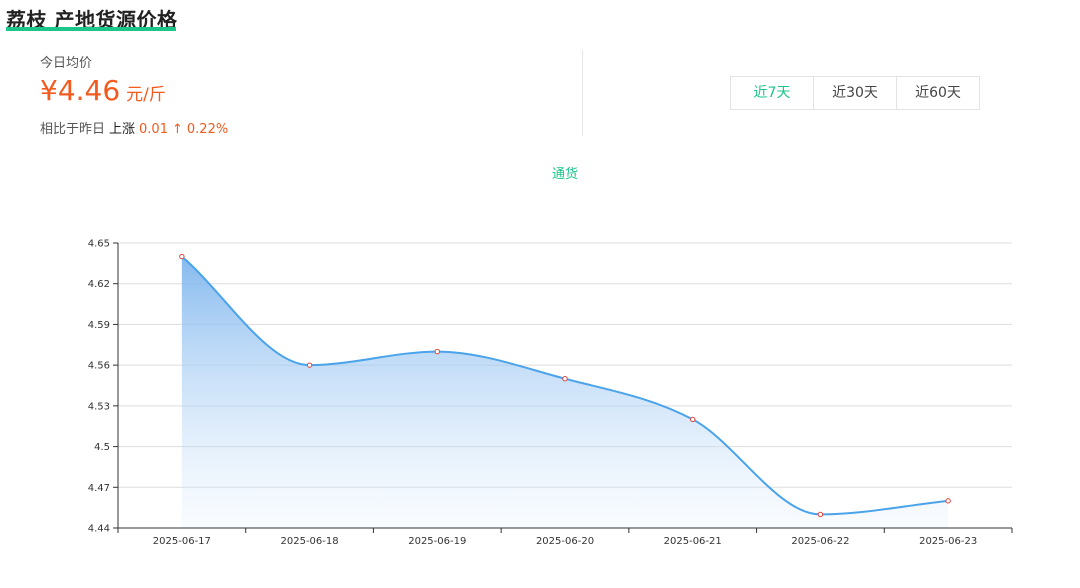 The width and height of the screenshot is (1080, 588). I want to click on range-tabs: 近7天 近30天 近60天, so click(855, 93).